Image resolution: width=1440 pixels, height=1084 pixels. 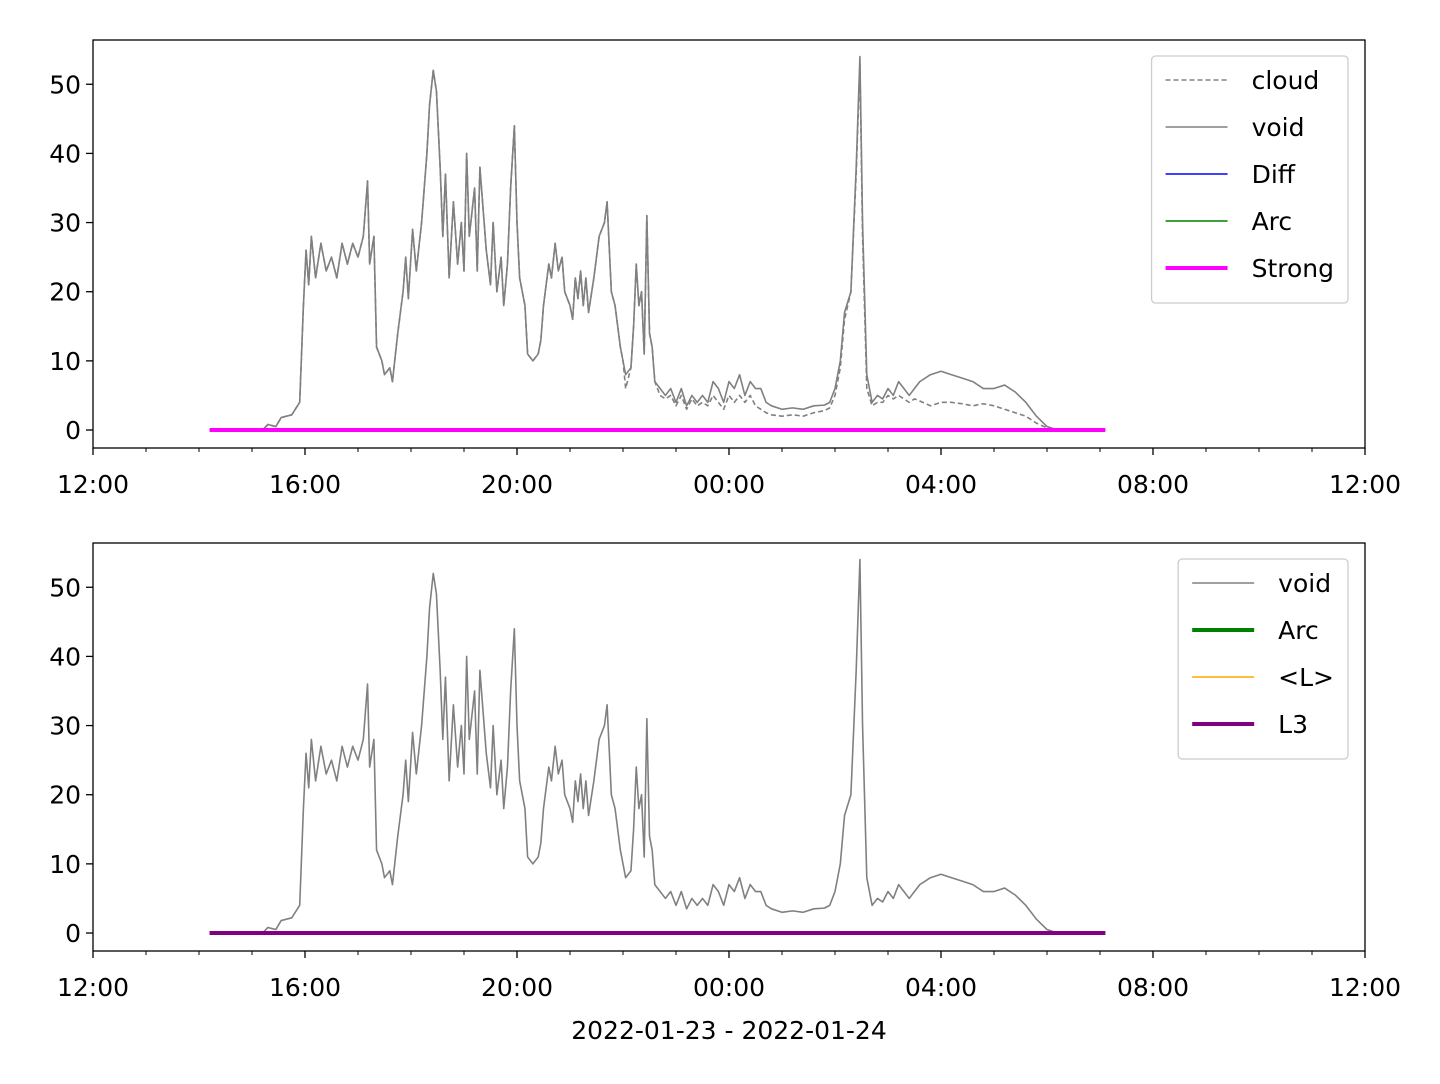 What do you see at coordinates (1293, 268) in the screenshot?
I see `legend-label: Strong` at bounding box center [1293, 268].